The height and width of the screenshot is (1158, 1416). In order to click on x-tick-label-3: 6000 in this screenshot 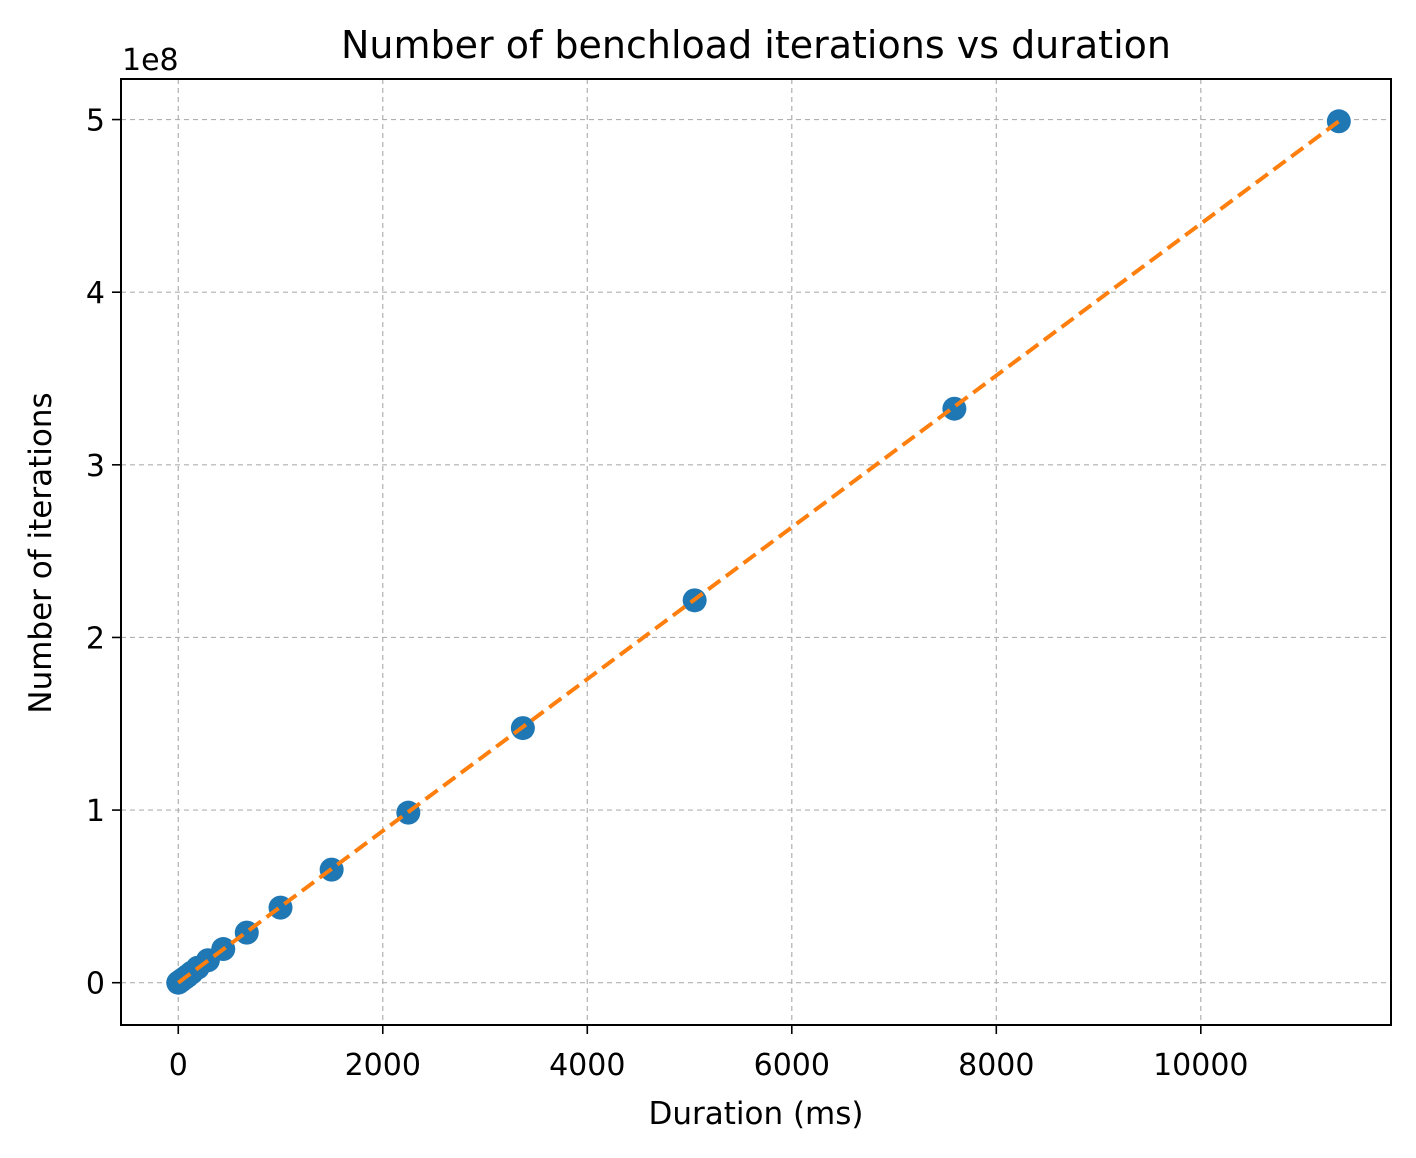, I will do `click(792, 1065)`.